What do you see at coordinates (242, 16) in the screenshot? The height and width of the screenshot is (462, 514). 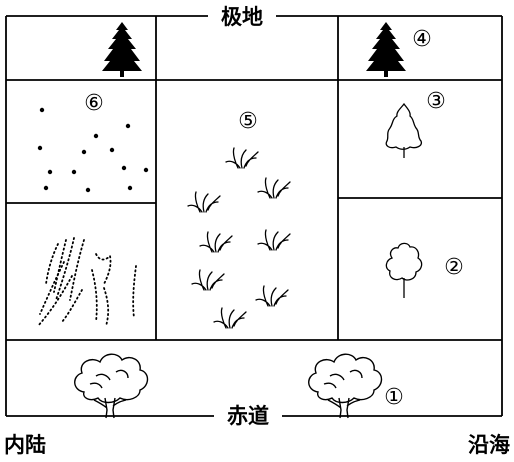 I see `label-polar: 极地` at bounding box center [242, 16].